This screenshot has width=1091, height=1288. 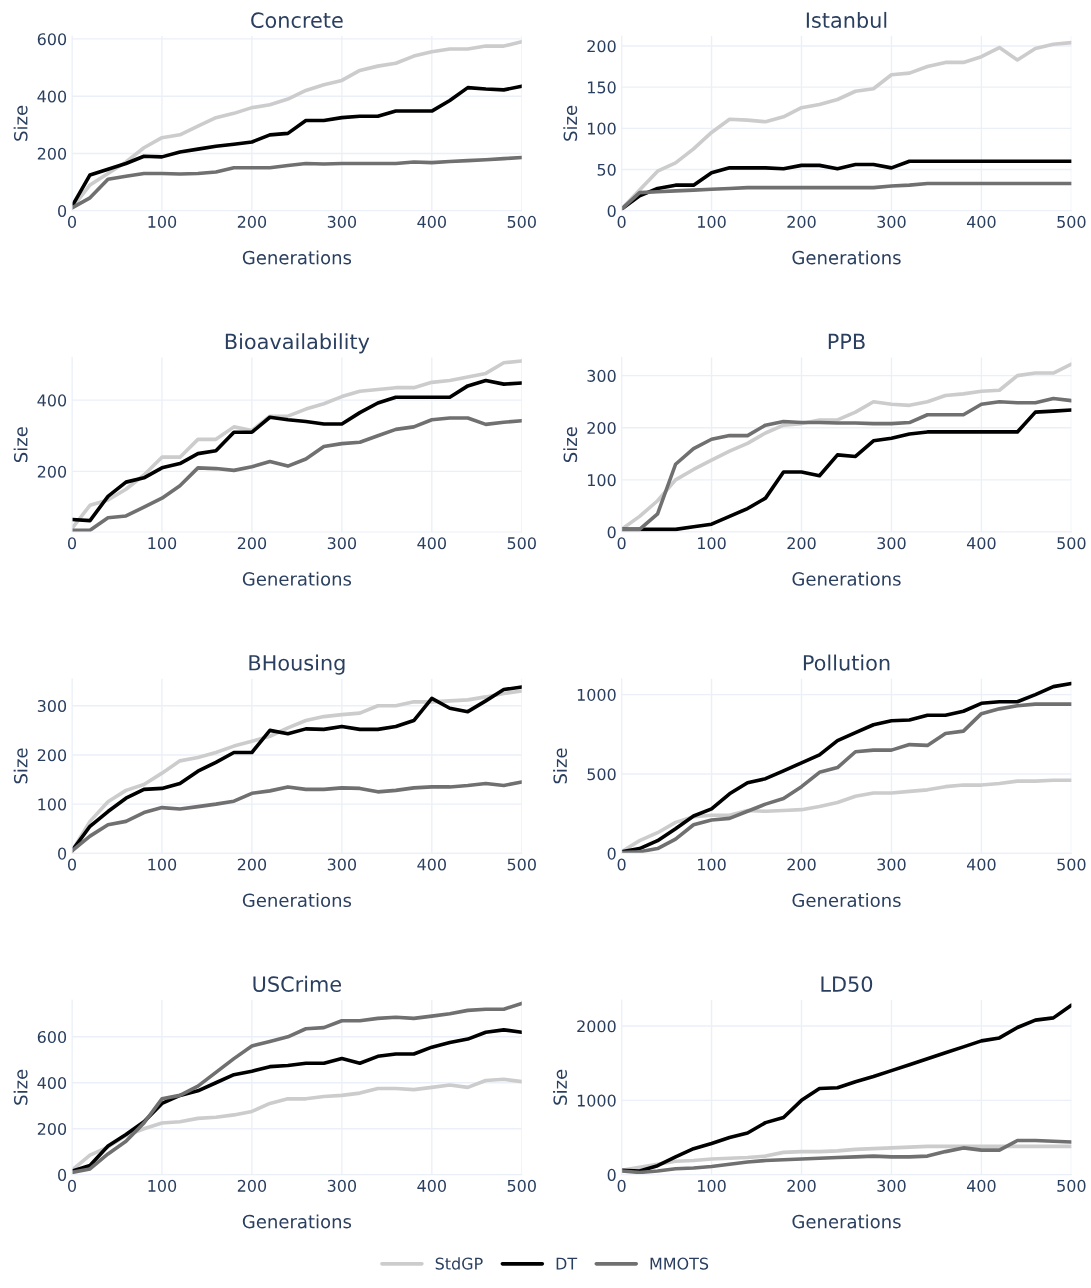 I want to click on legend-label: MMOTS, so click(x=679, y=1263).